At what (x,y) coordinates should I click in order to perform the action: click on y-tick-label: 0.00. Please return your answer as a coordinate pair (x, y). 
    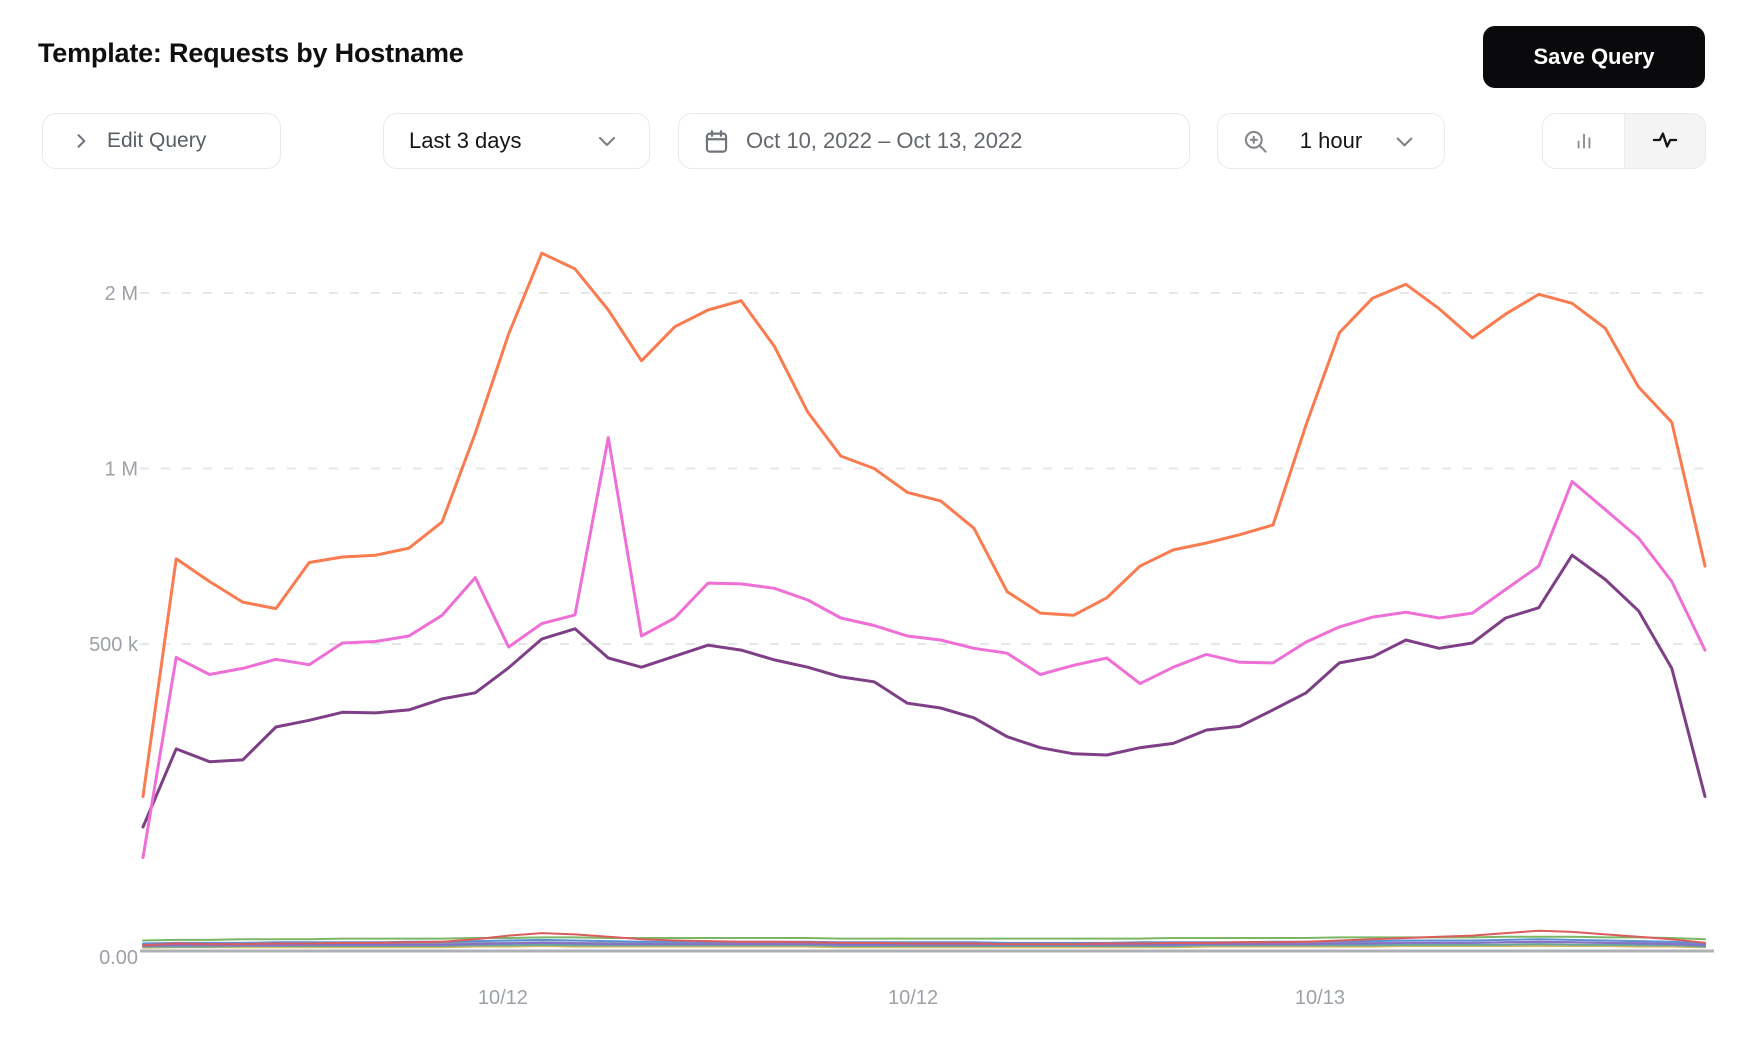
    Looking at the image, I should click on (118, 958).